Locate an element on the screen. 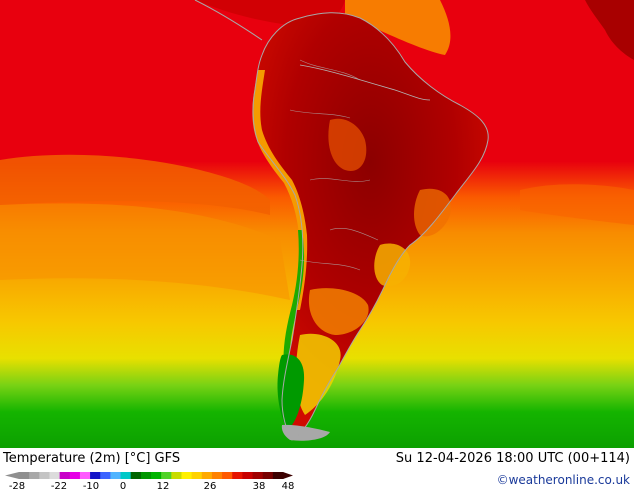 This screenshot has height=490, width=634. map-title: Temperature (2m) [°C] GFS is located at coordinates (92, 458).